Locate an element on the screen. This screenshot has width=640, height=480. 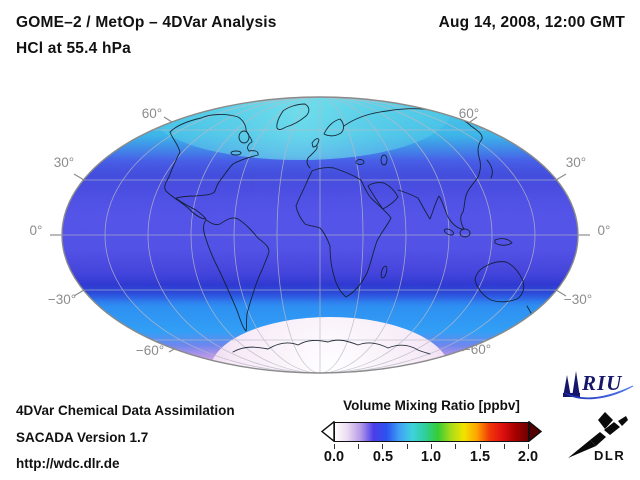
riu-logo: RIU is located at coordinates (599, 389).